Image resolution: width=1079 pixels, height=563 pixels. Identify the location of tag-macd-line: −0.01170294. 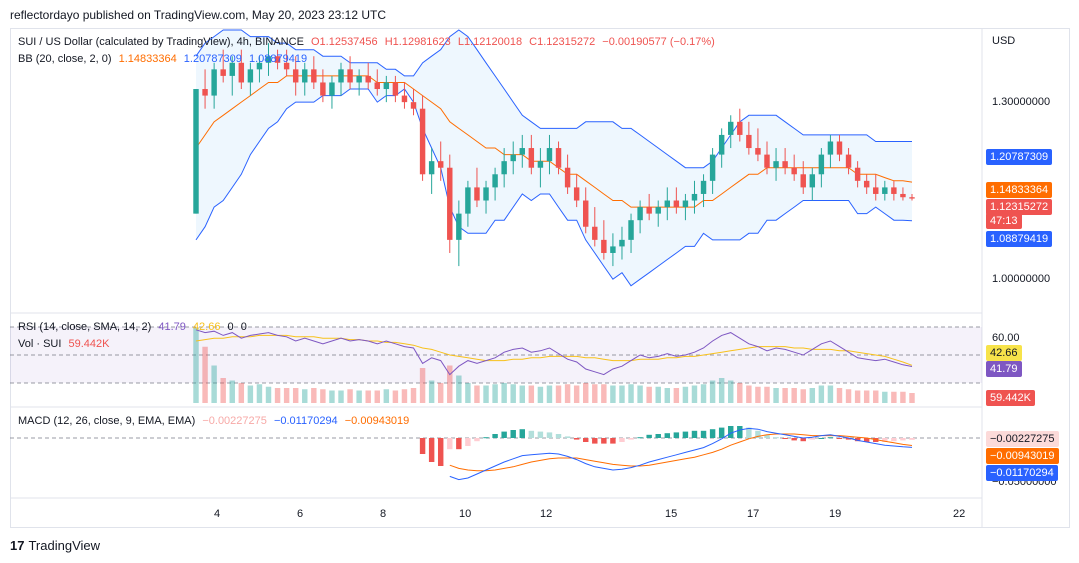
(1022, 473).